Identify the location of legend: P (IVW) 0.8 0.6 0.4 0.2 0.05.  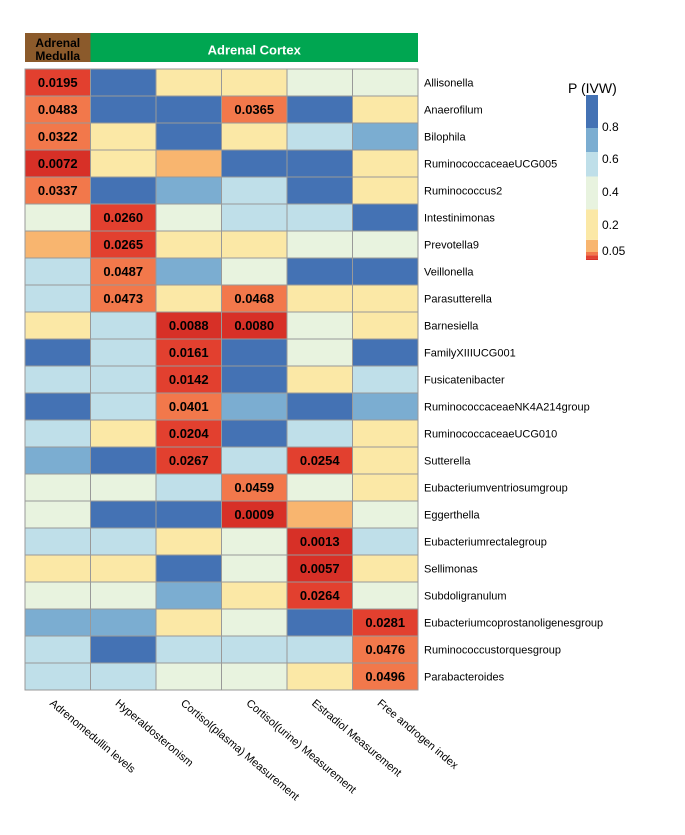
(597, 170).